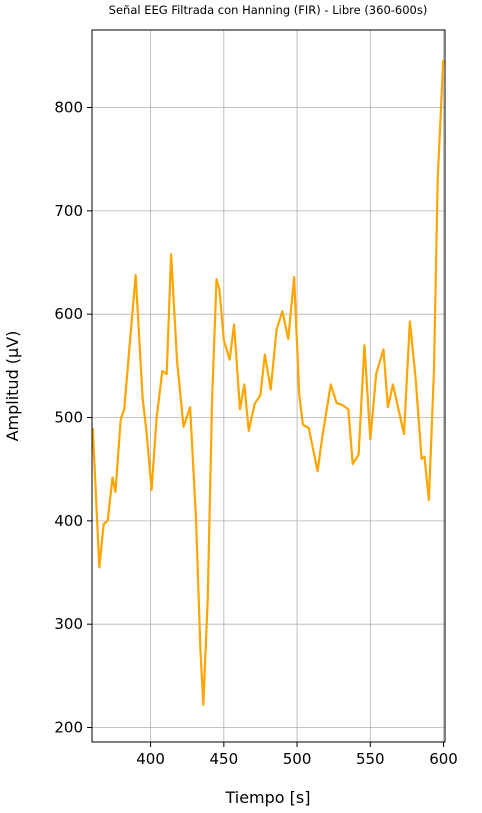  I want to click on x-tick-label: 400, so click(150, 759).